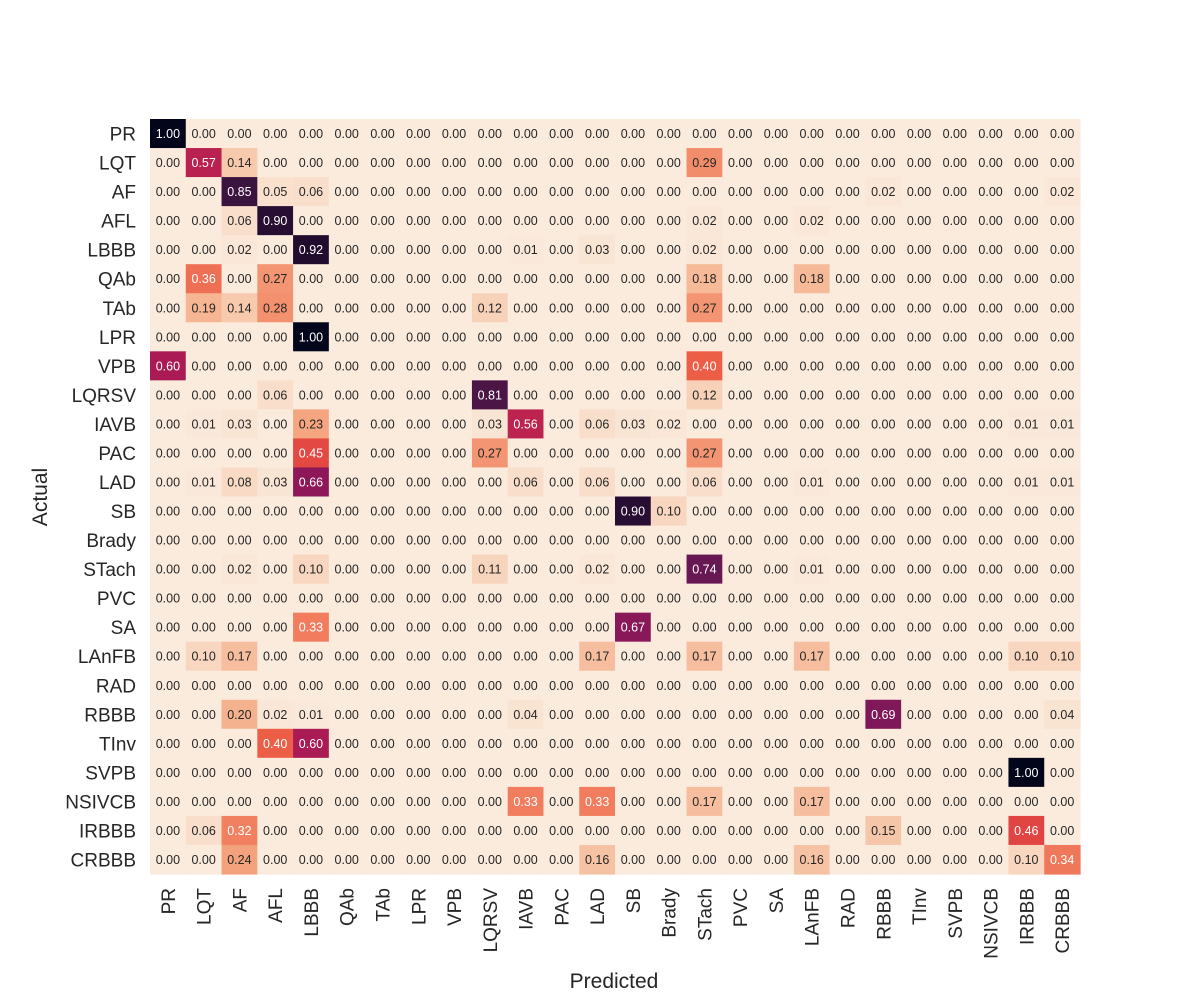 This screenshot has width=1200, height=1000. Describe the element at coordinates (1063, 920) in the screenshot. I see `x-tick-label: CRBBB` at that location.